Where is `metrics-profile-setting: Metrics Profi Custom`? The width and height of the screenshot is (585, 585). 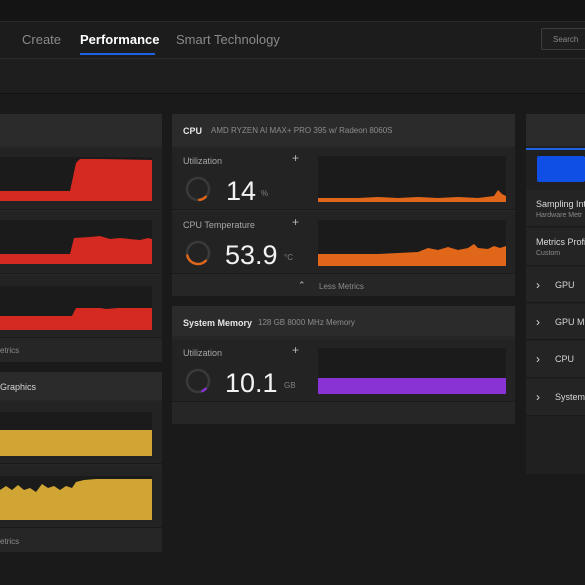
metrics-profile-setting: Metrics Profi Custom is located at coordinates (555, 247).